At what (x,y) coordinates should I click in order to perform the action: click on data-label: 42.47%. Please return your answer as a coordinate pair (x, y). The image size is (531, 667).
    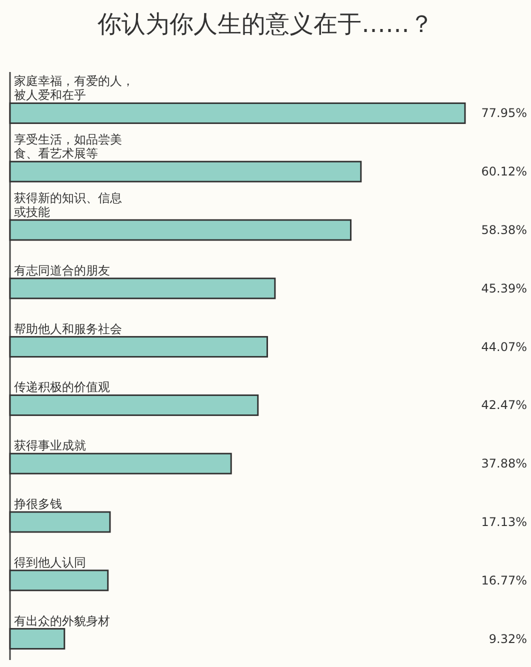
    Looking at the image, I should click on (504, 405).